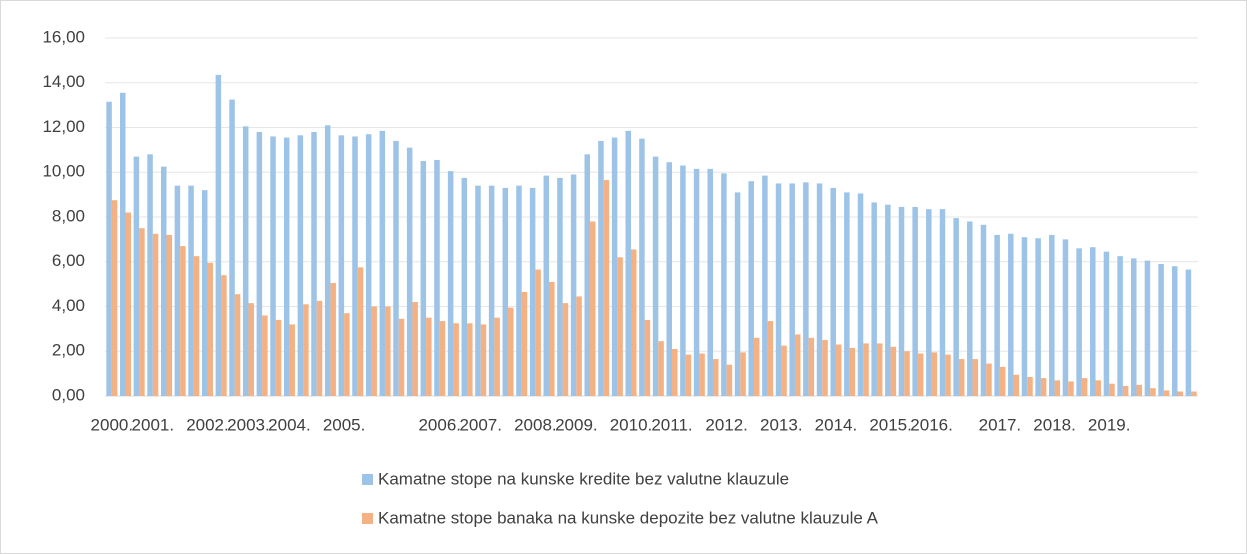  Describe the element at coordinates (112, 424) in the screenshot. I see `x-tick-label: 2000.` at that location.